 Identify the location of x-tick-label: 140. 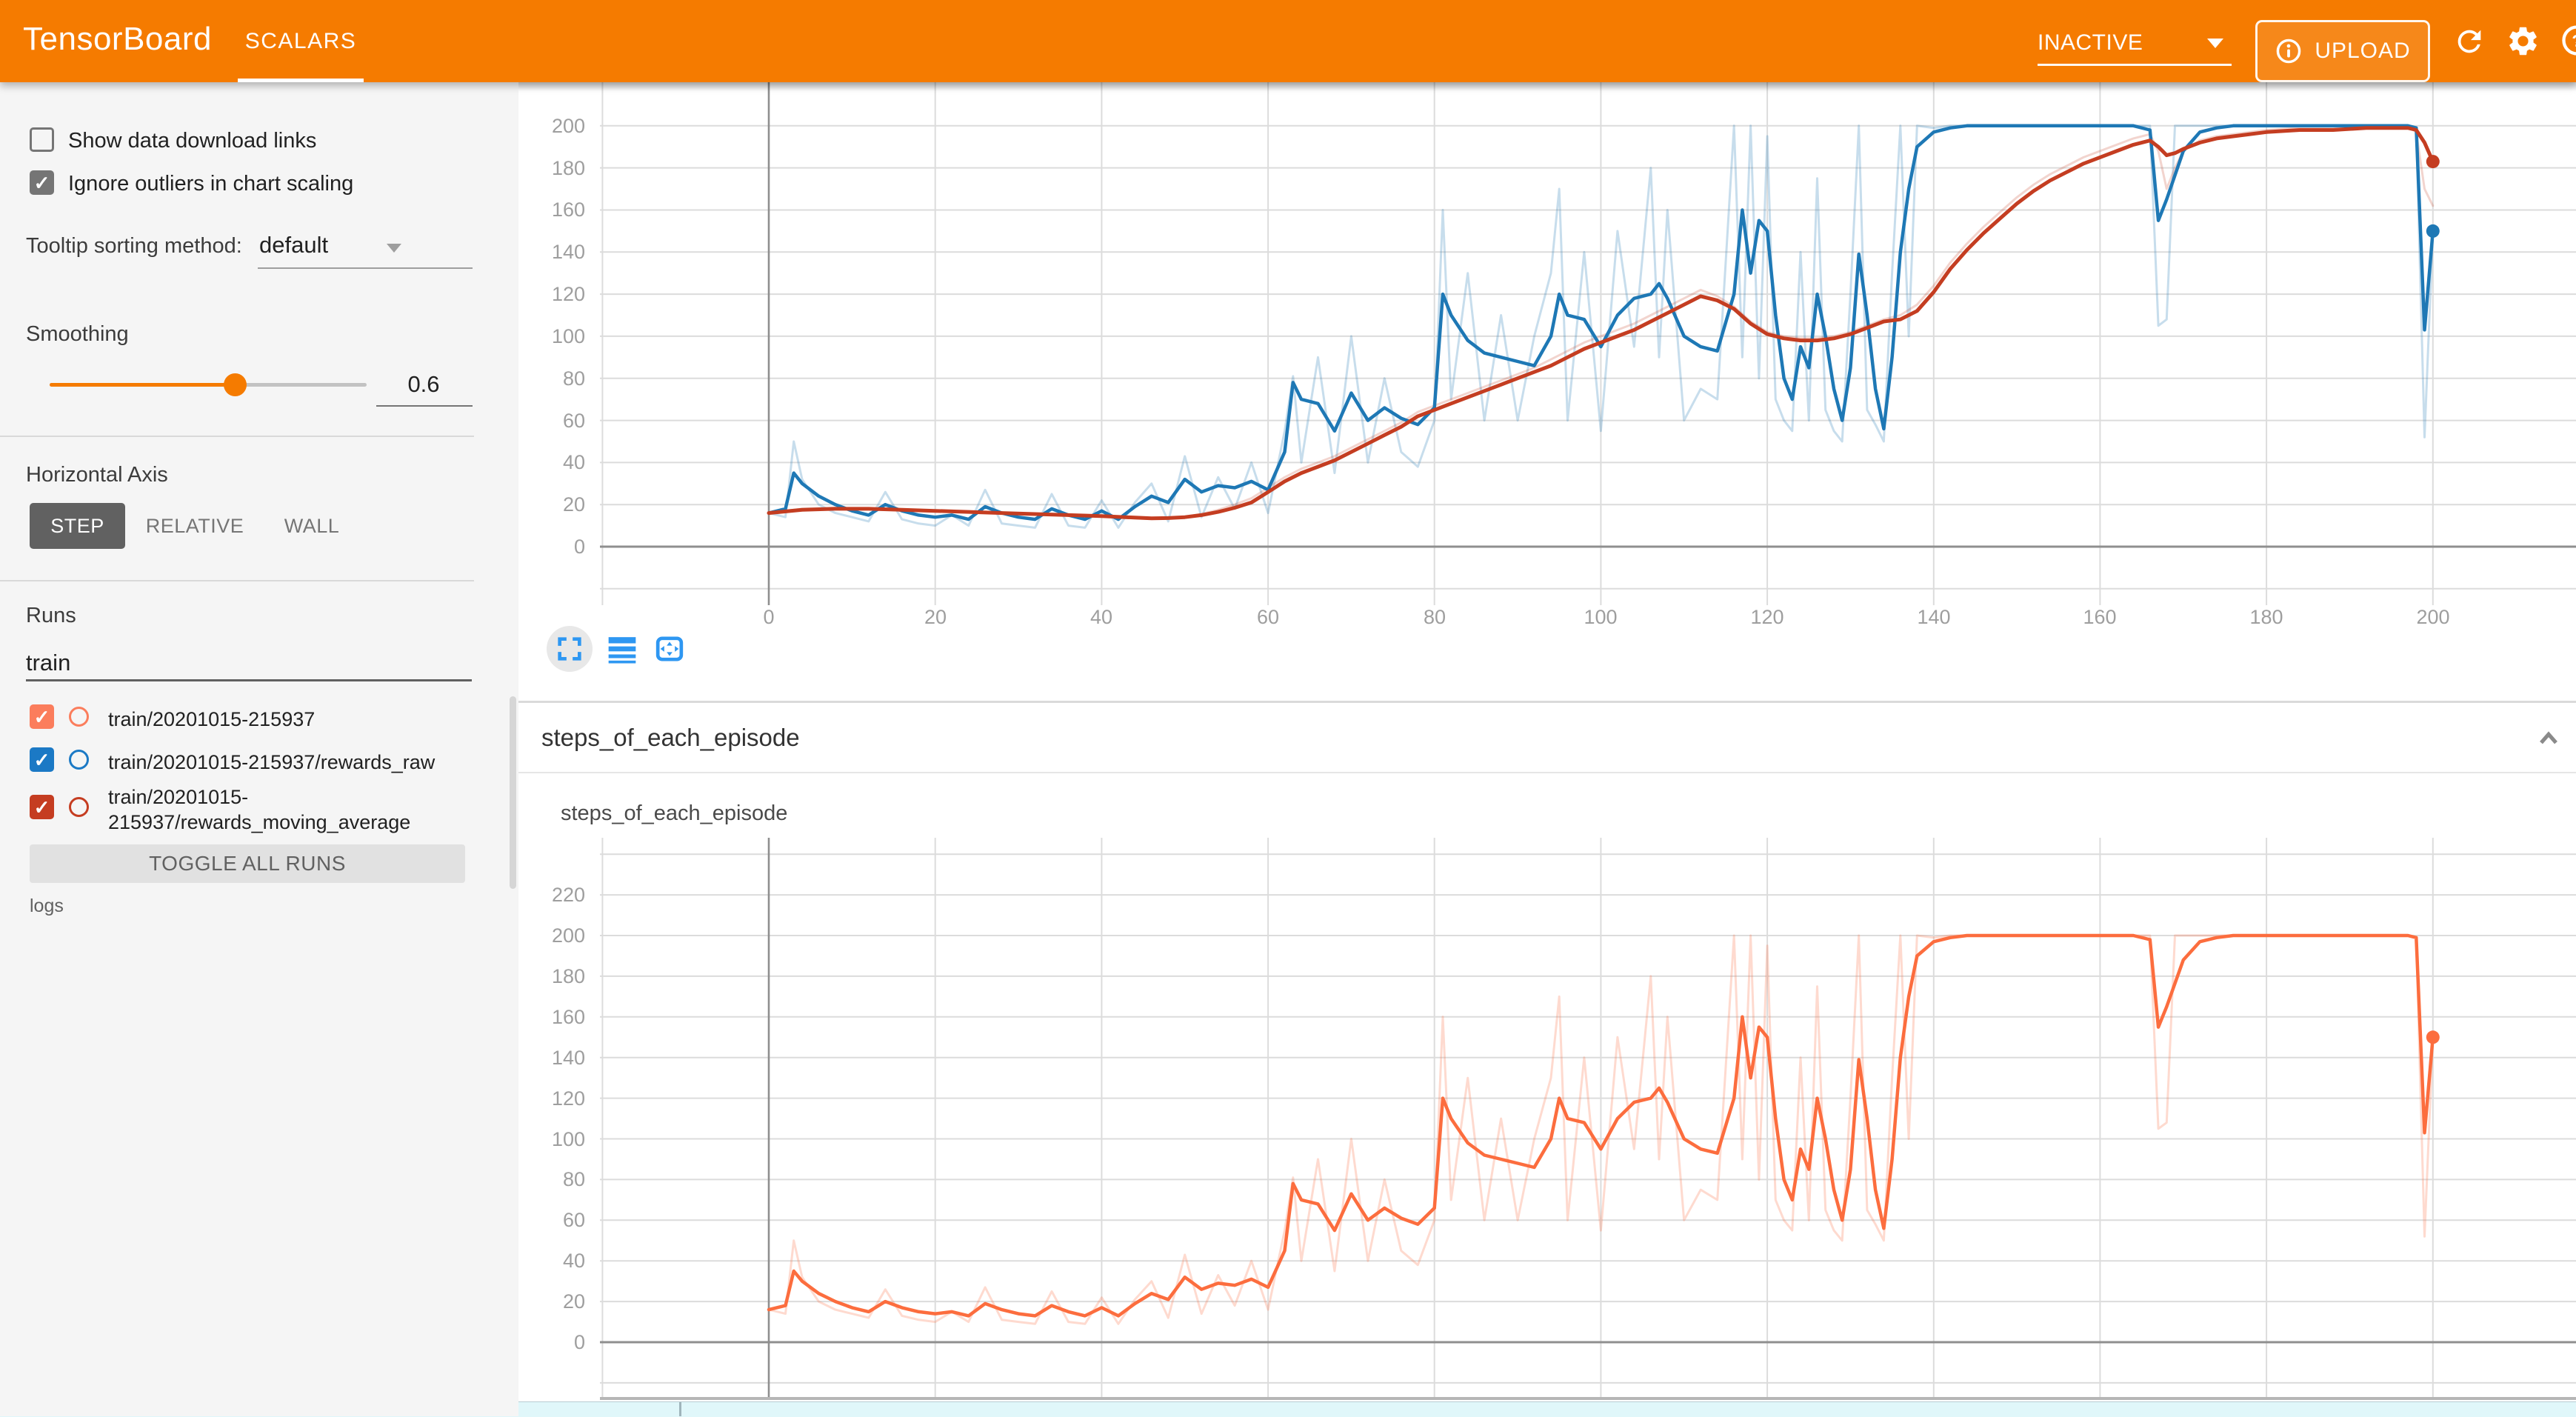
(1934, 617).